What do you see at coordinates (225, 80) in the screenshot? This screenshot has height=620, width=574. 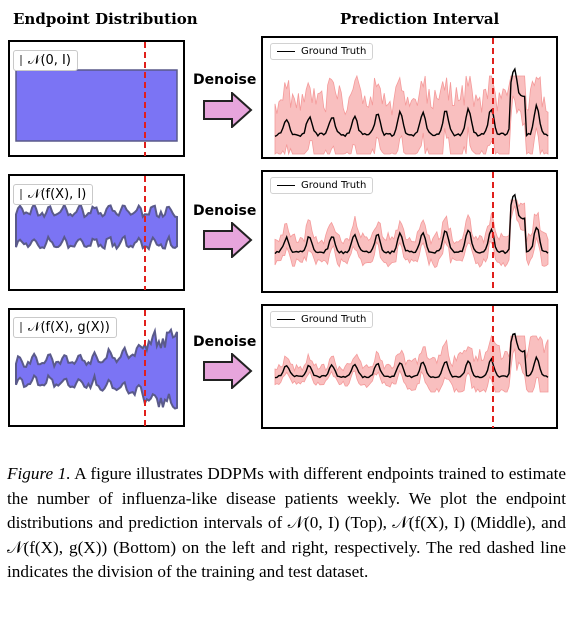 I see `denoise-label-top: Denoise` at bounding box center [225, 80].